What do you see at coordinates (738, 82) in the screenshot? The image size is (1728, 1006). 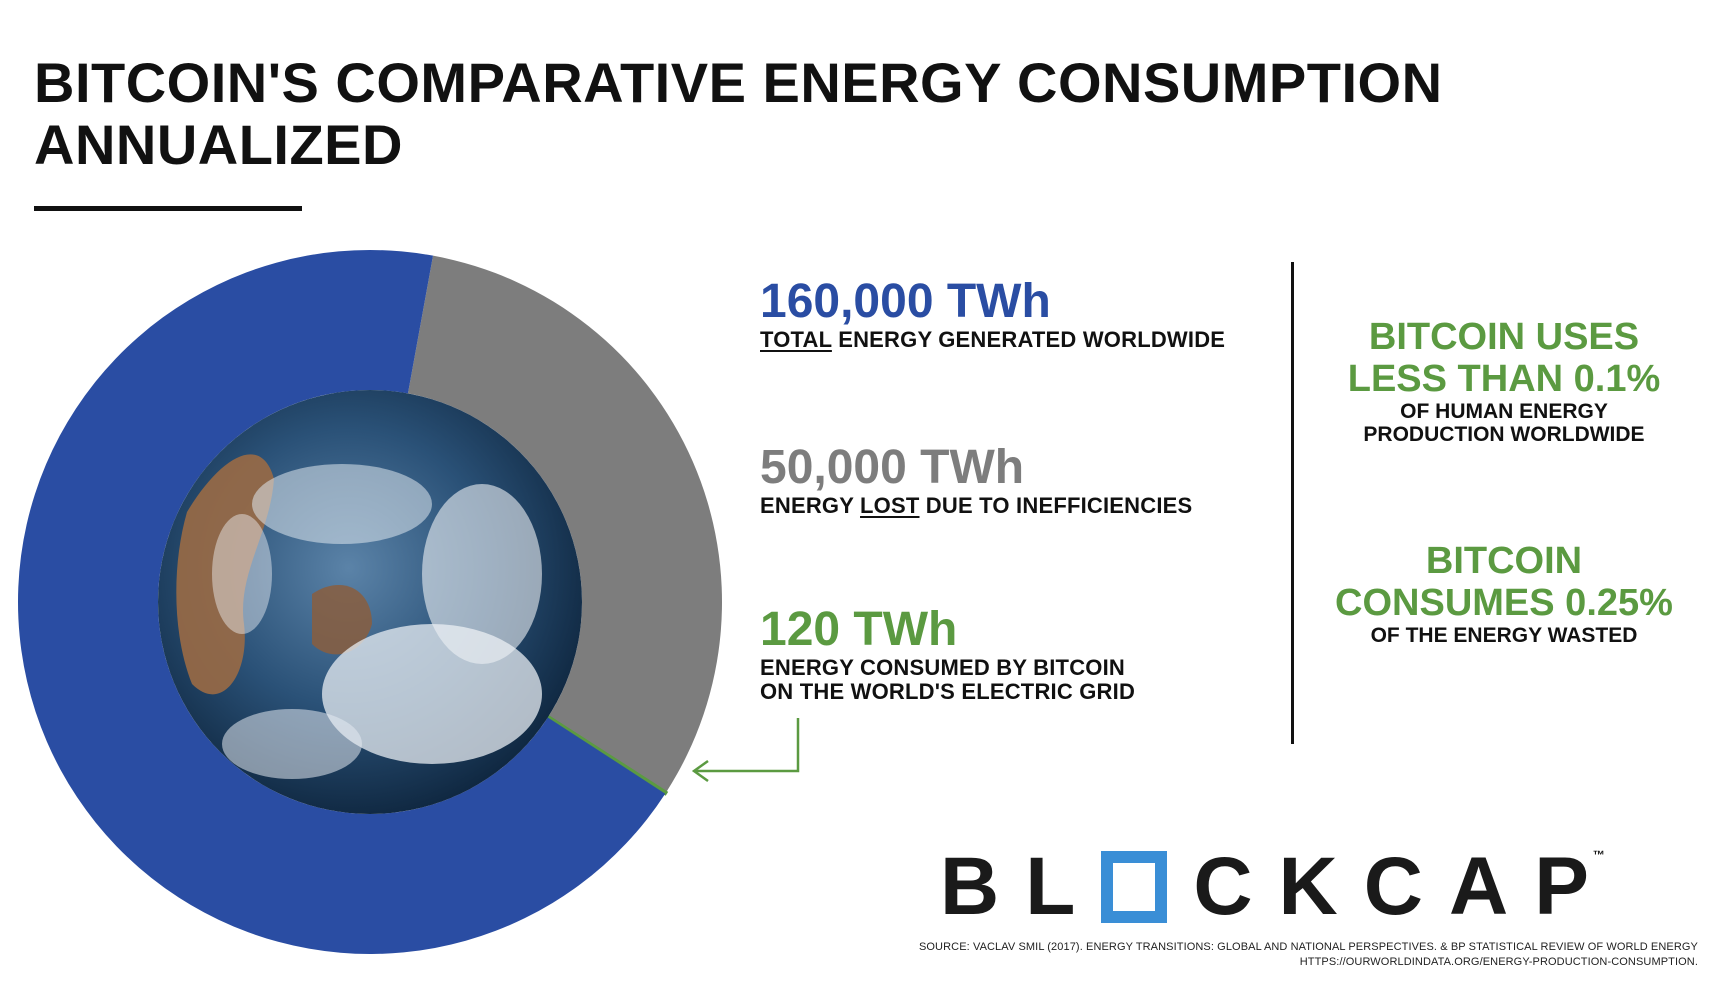 I see `title-line-1: BITCOIN'S COMPARATIVE ENERGY CONSUMPTION` at bounding box center [738, 82].